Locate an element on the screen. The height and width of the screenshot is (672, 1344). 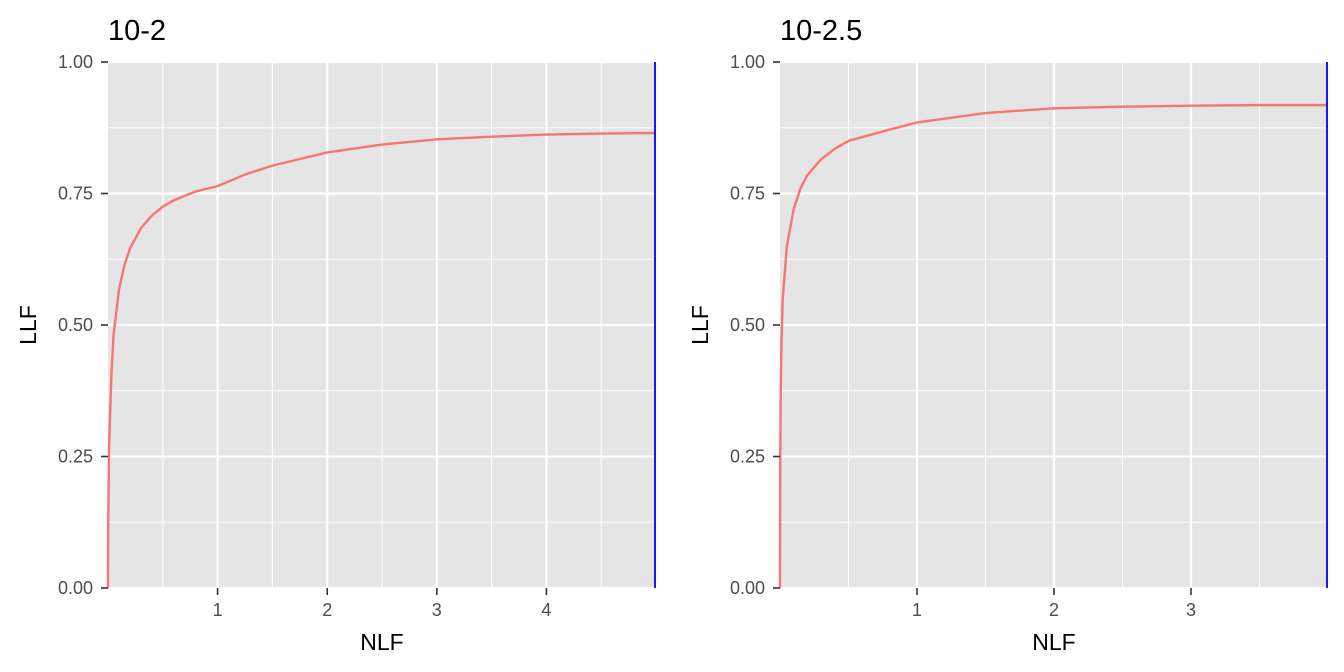
panel-title: 10-2.5 is located at coordinates (821, 31).